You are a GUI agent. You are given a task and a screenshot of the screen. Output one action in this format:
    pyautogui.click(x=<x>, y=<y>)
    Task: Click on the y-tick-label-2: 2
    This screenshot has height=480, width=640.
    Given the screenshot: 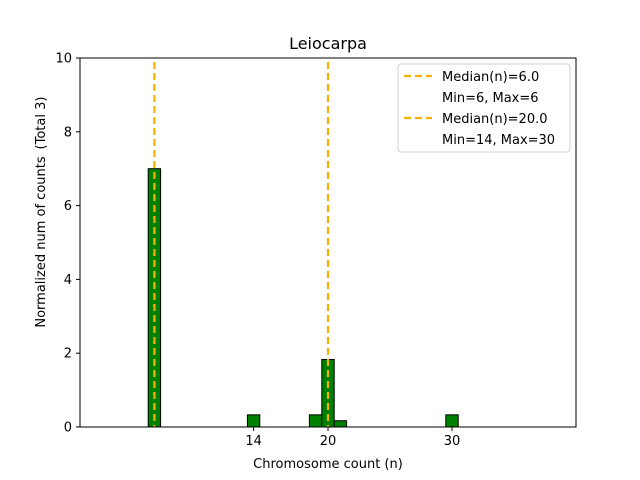 What is the action you would take?
    pyautogui.click(x=68, y=354)
    